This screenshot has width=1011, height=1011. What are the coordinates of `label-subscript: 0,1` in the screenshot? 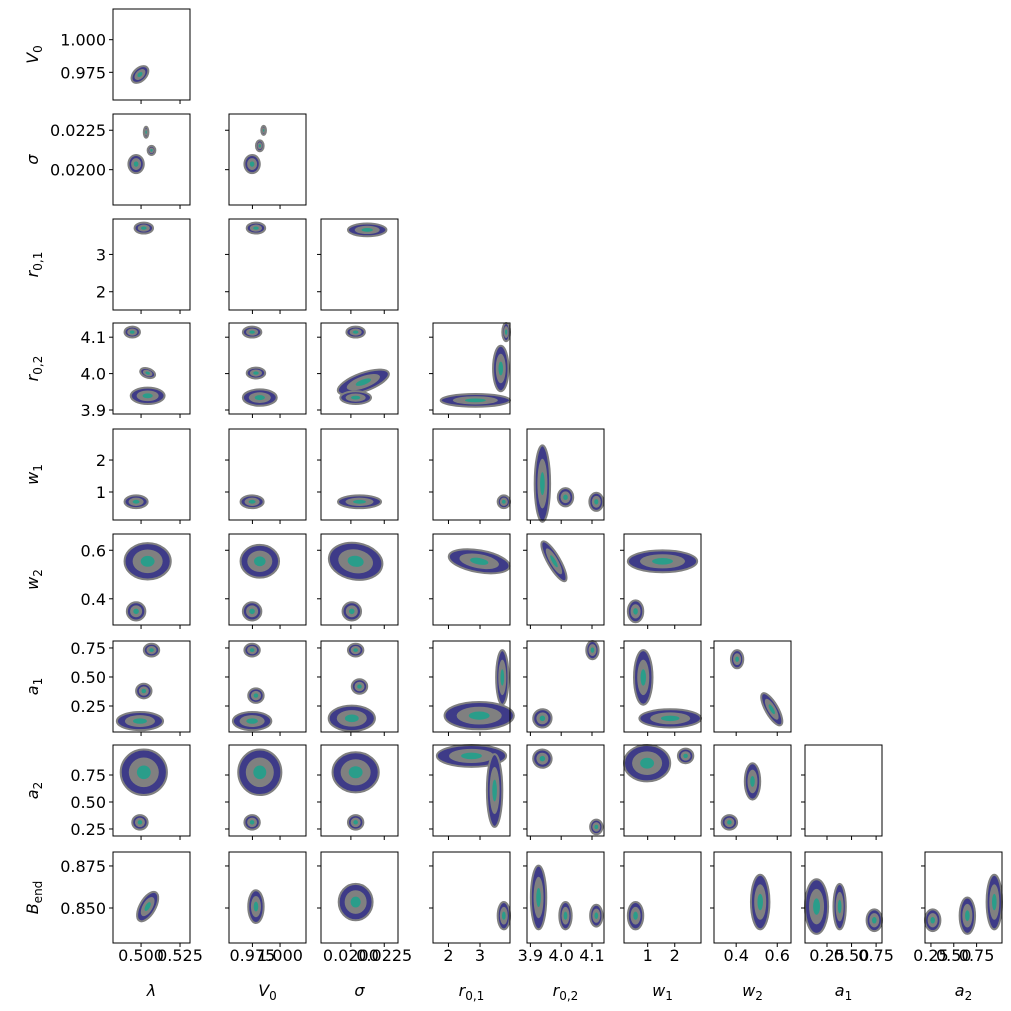 It's located at (38, 261).